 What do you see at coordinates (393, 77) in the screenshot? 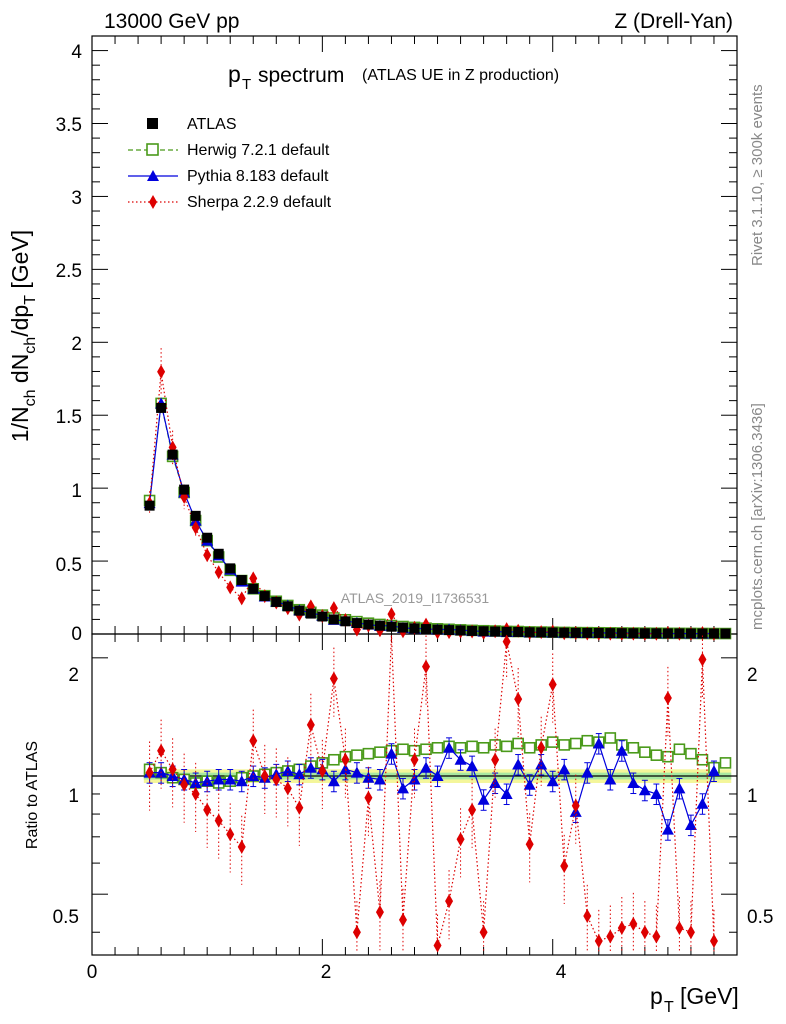
I see `plot-title: p T spectrum (ATLAS UE in Z production)` at bounding box center [393, 77].